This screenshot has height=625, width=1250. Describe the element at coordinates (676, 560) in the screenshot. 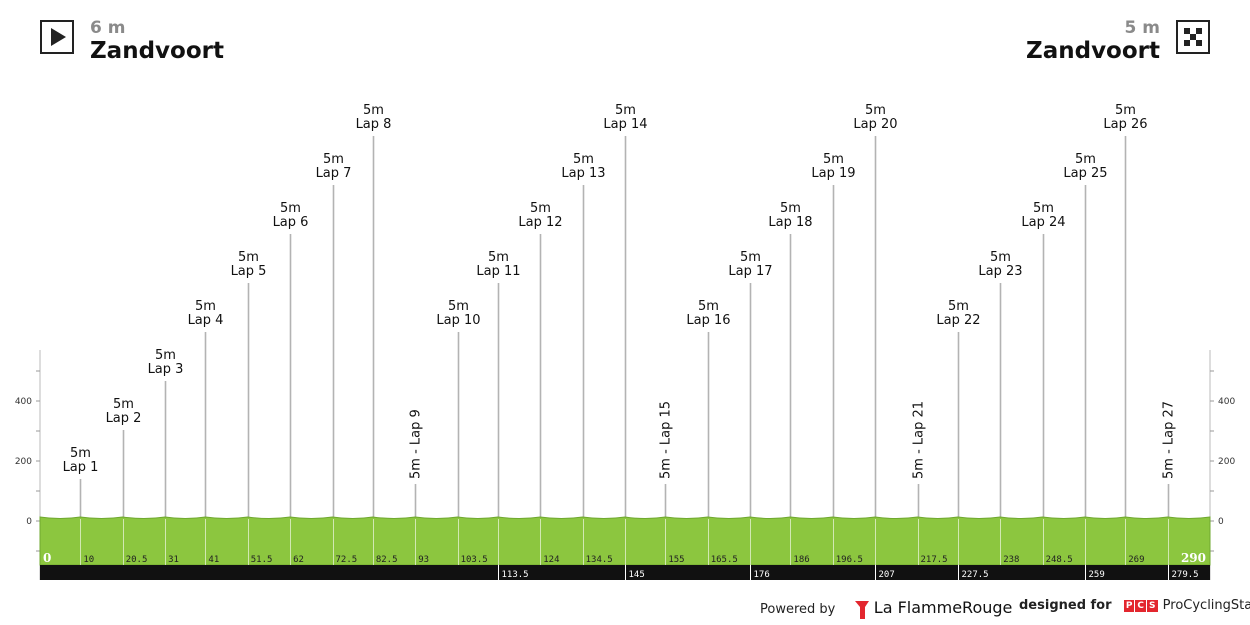

I see `km-label: 155` at that location.